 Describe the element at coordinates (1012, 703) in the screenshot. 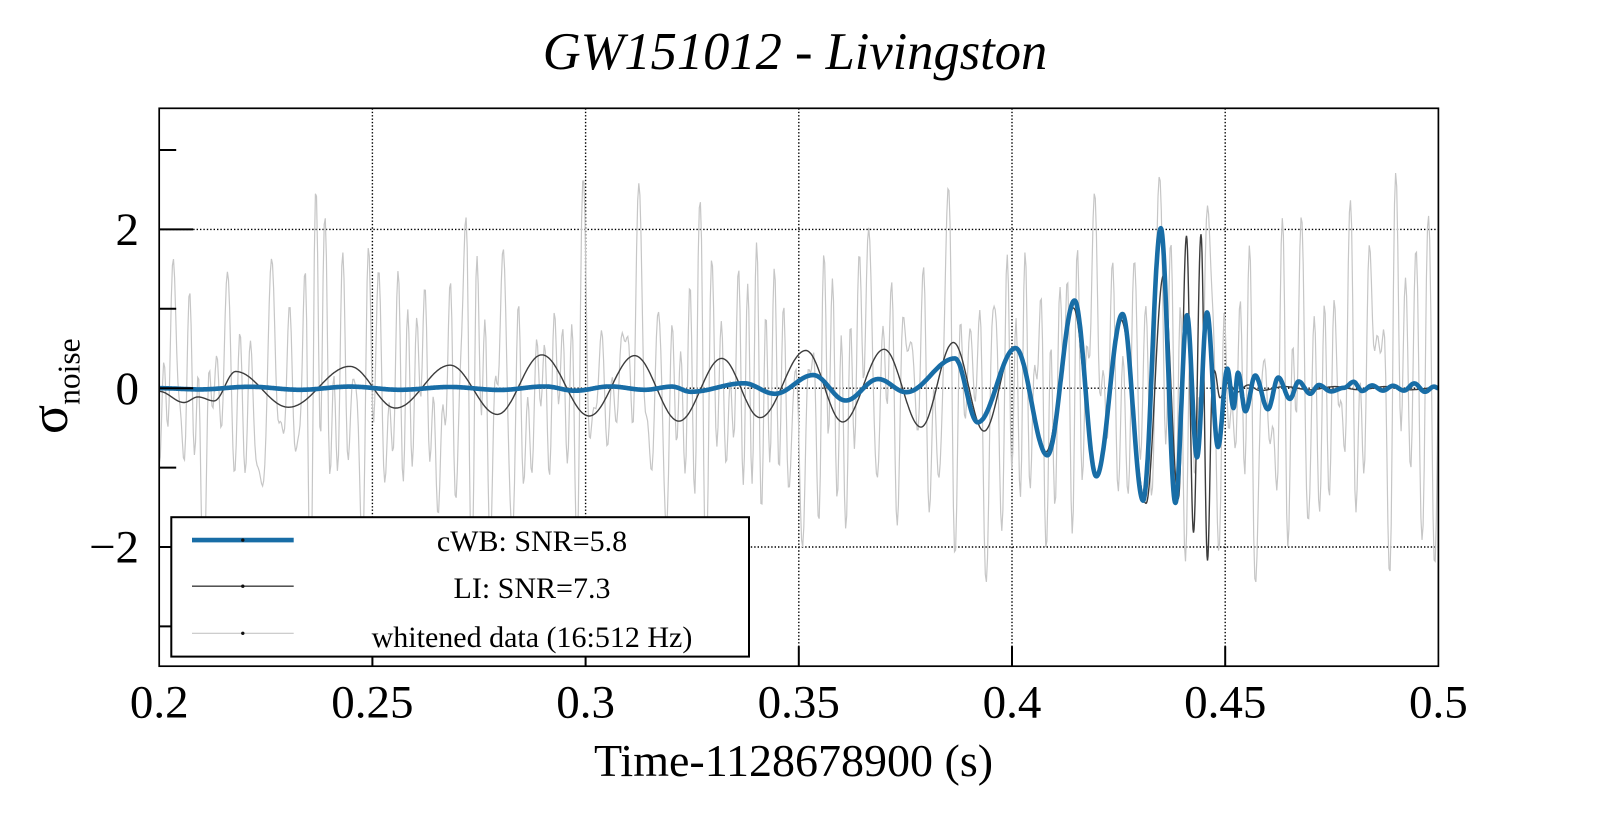

I see `svg-text: 0.4` at that location.